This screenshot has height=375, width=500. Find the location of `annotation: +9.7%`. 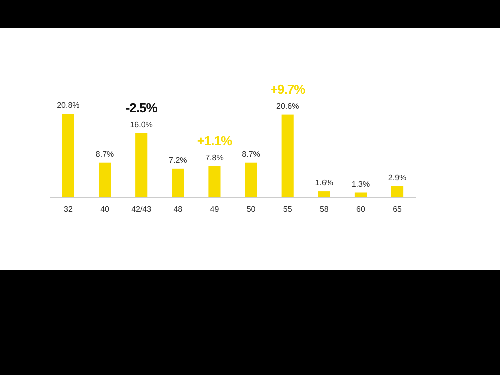

annotation: +9.7% is located at coordinates (288, 89).